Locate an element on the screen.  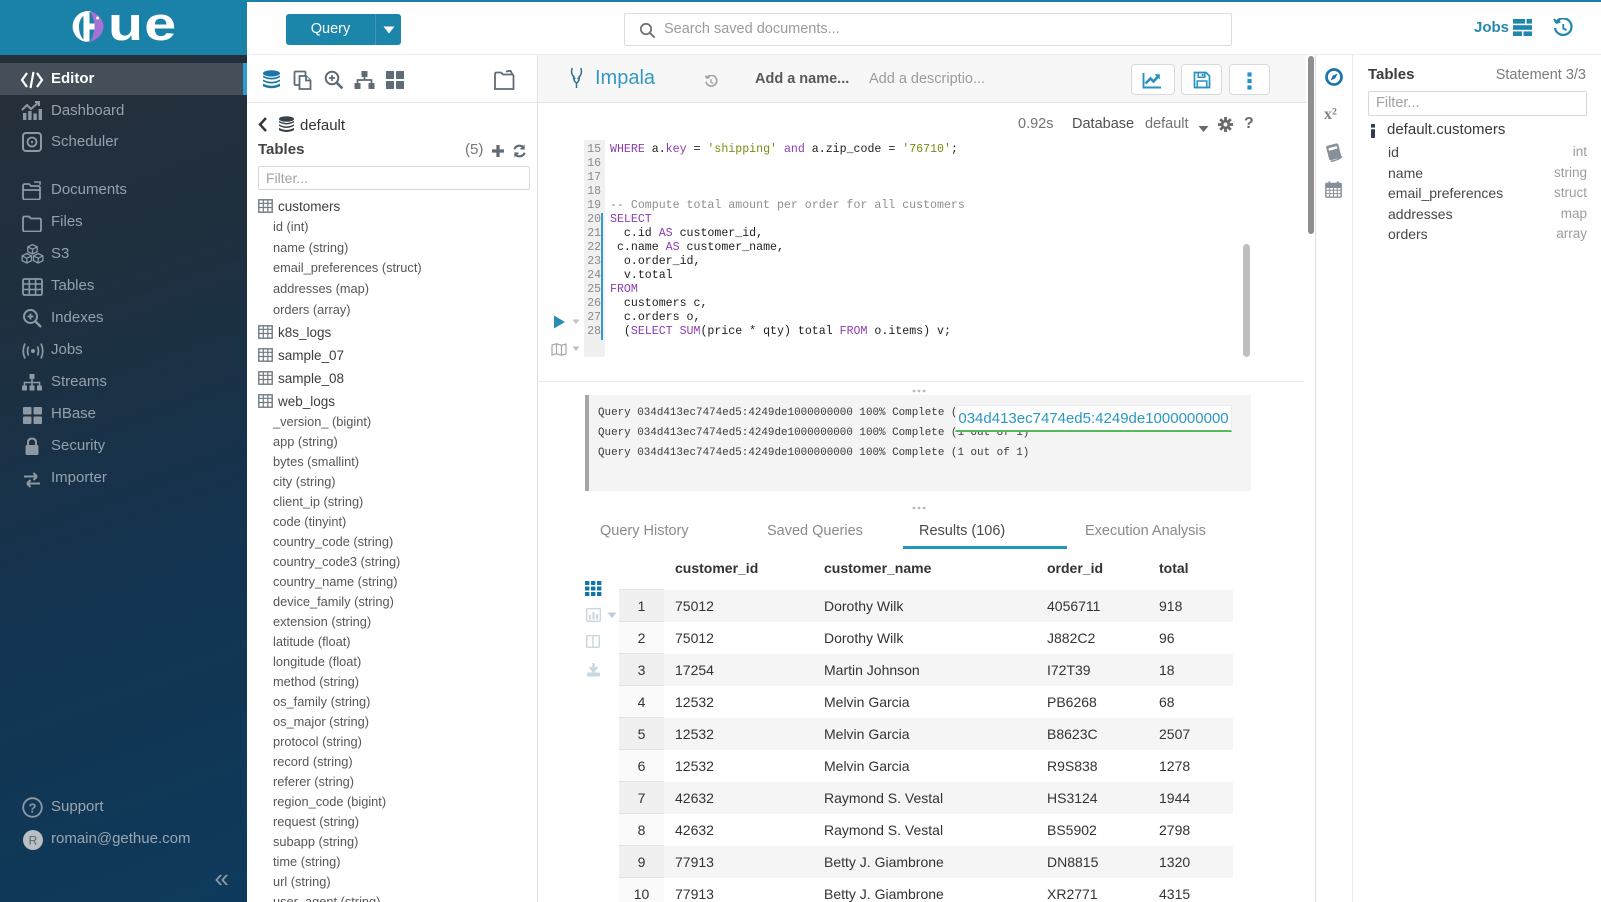
svg-text: R is located at coordinates (33, 841).